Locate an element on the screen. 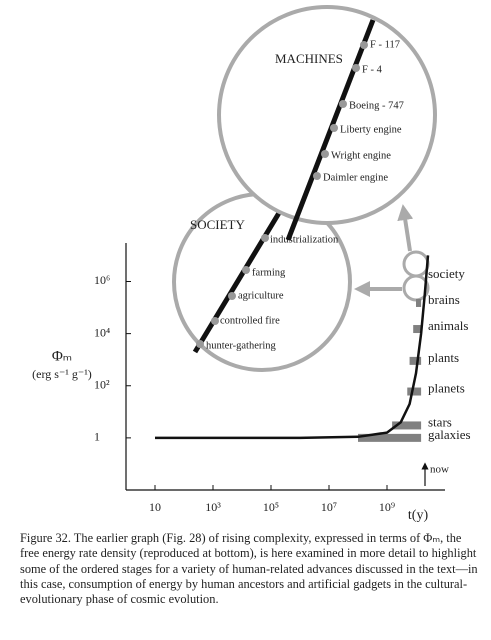  x-tick-label: 10⁵ is located at coordinates (271, 507).